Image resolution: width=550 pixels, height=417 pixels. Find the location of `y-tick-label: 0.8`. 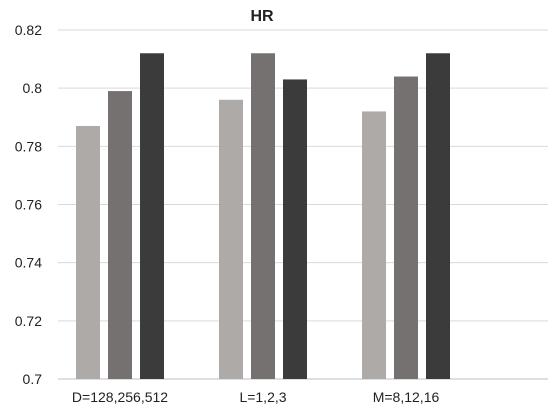

y-tick-label: 0.8 is located at coordinates (33, 88).